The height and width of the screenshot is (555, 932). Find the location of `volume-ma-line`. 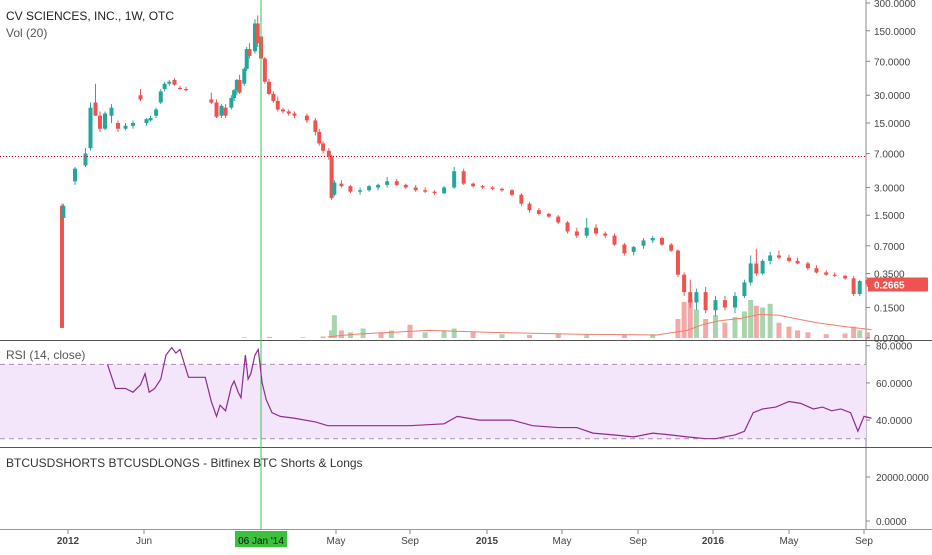

volume-ma-line is located at coordinates (599, 325).